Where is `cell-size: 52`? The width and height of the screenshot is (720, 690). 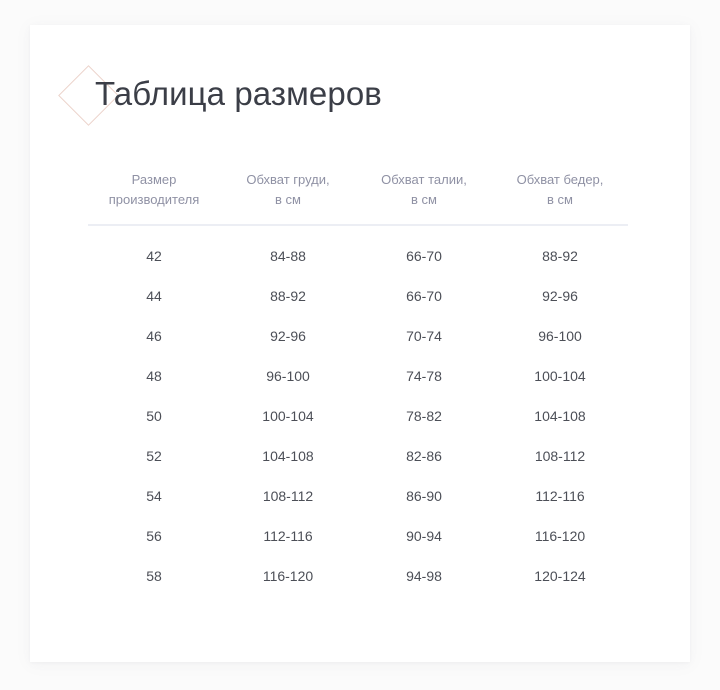 cell-size: 52 is located at coordinates (154, 456).